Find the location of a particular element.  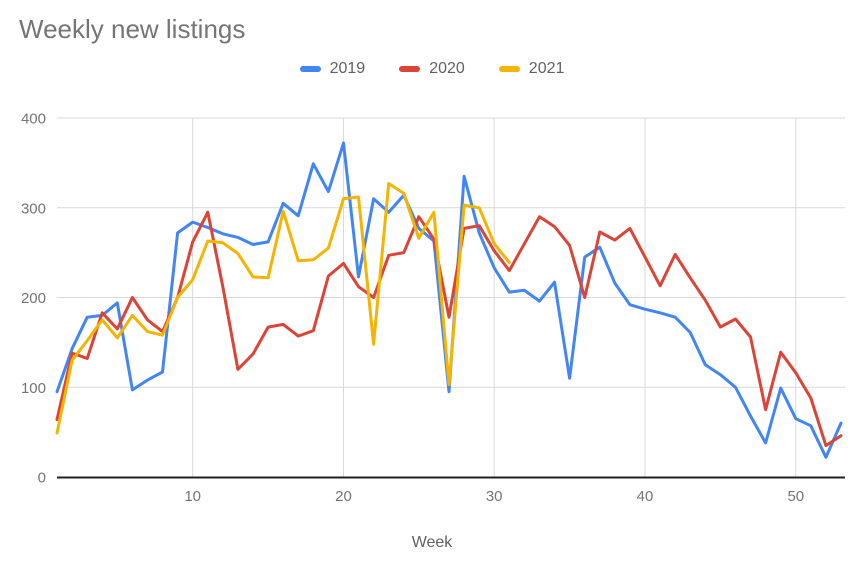

y-tick-label-0: 0 is located at coordinates (42, 478).